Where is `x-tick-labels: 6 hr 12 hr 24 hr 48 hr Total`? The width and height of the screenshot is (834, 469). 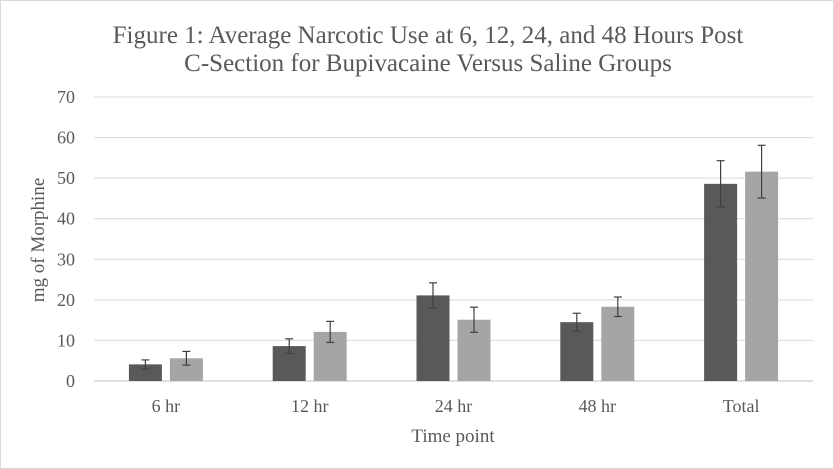 x-tick-labels: 6 hr 12 hr 24 hr 48 hr Total is located at coordinates (456, 406).